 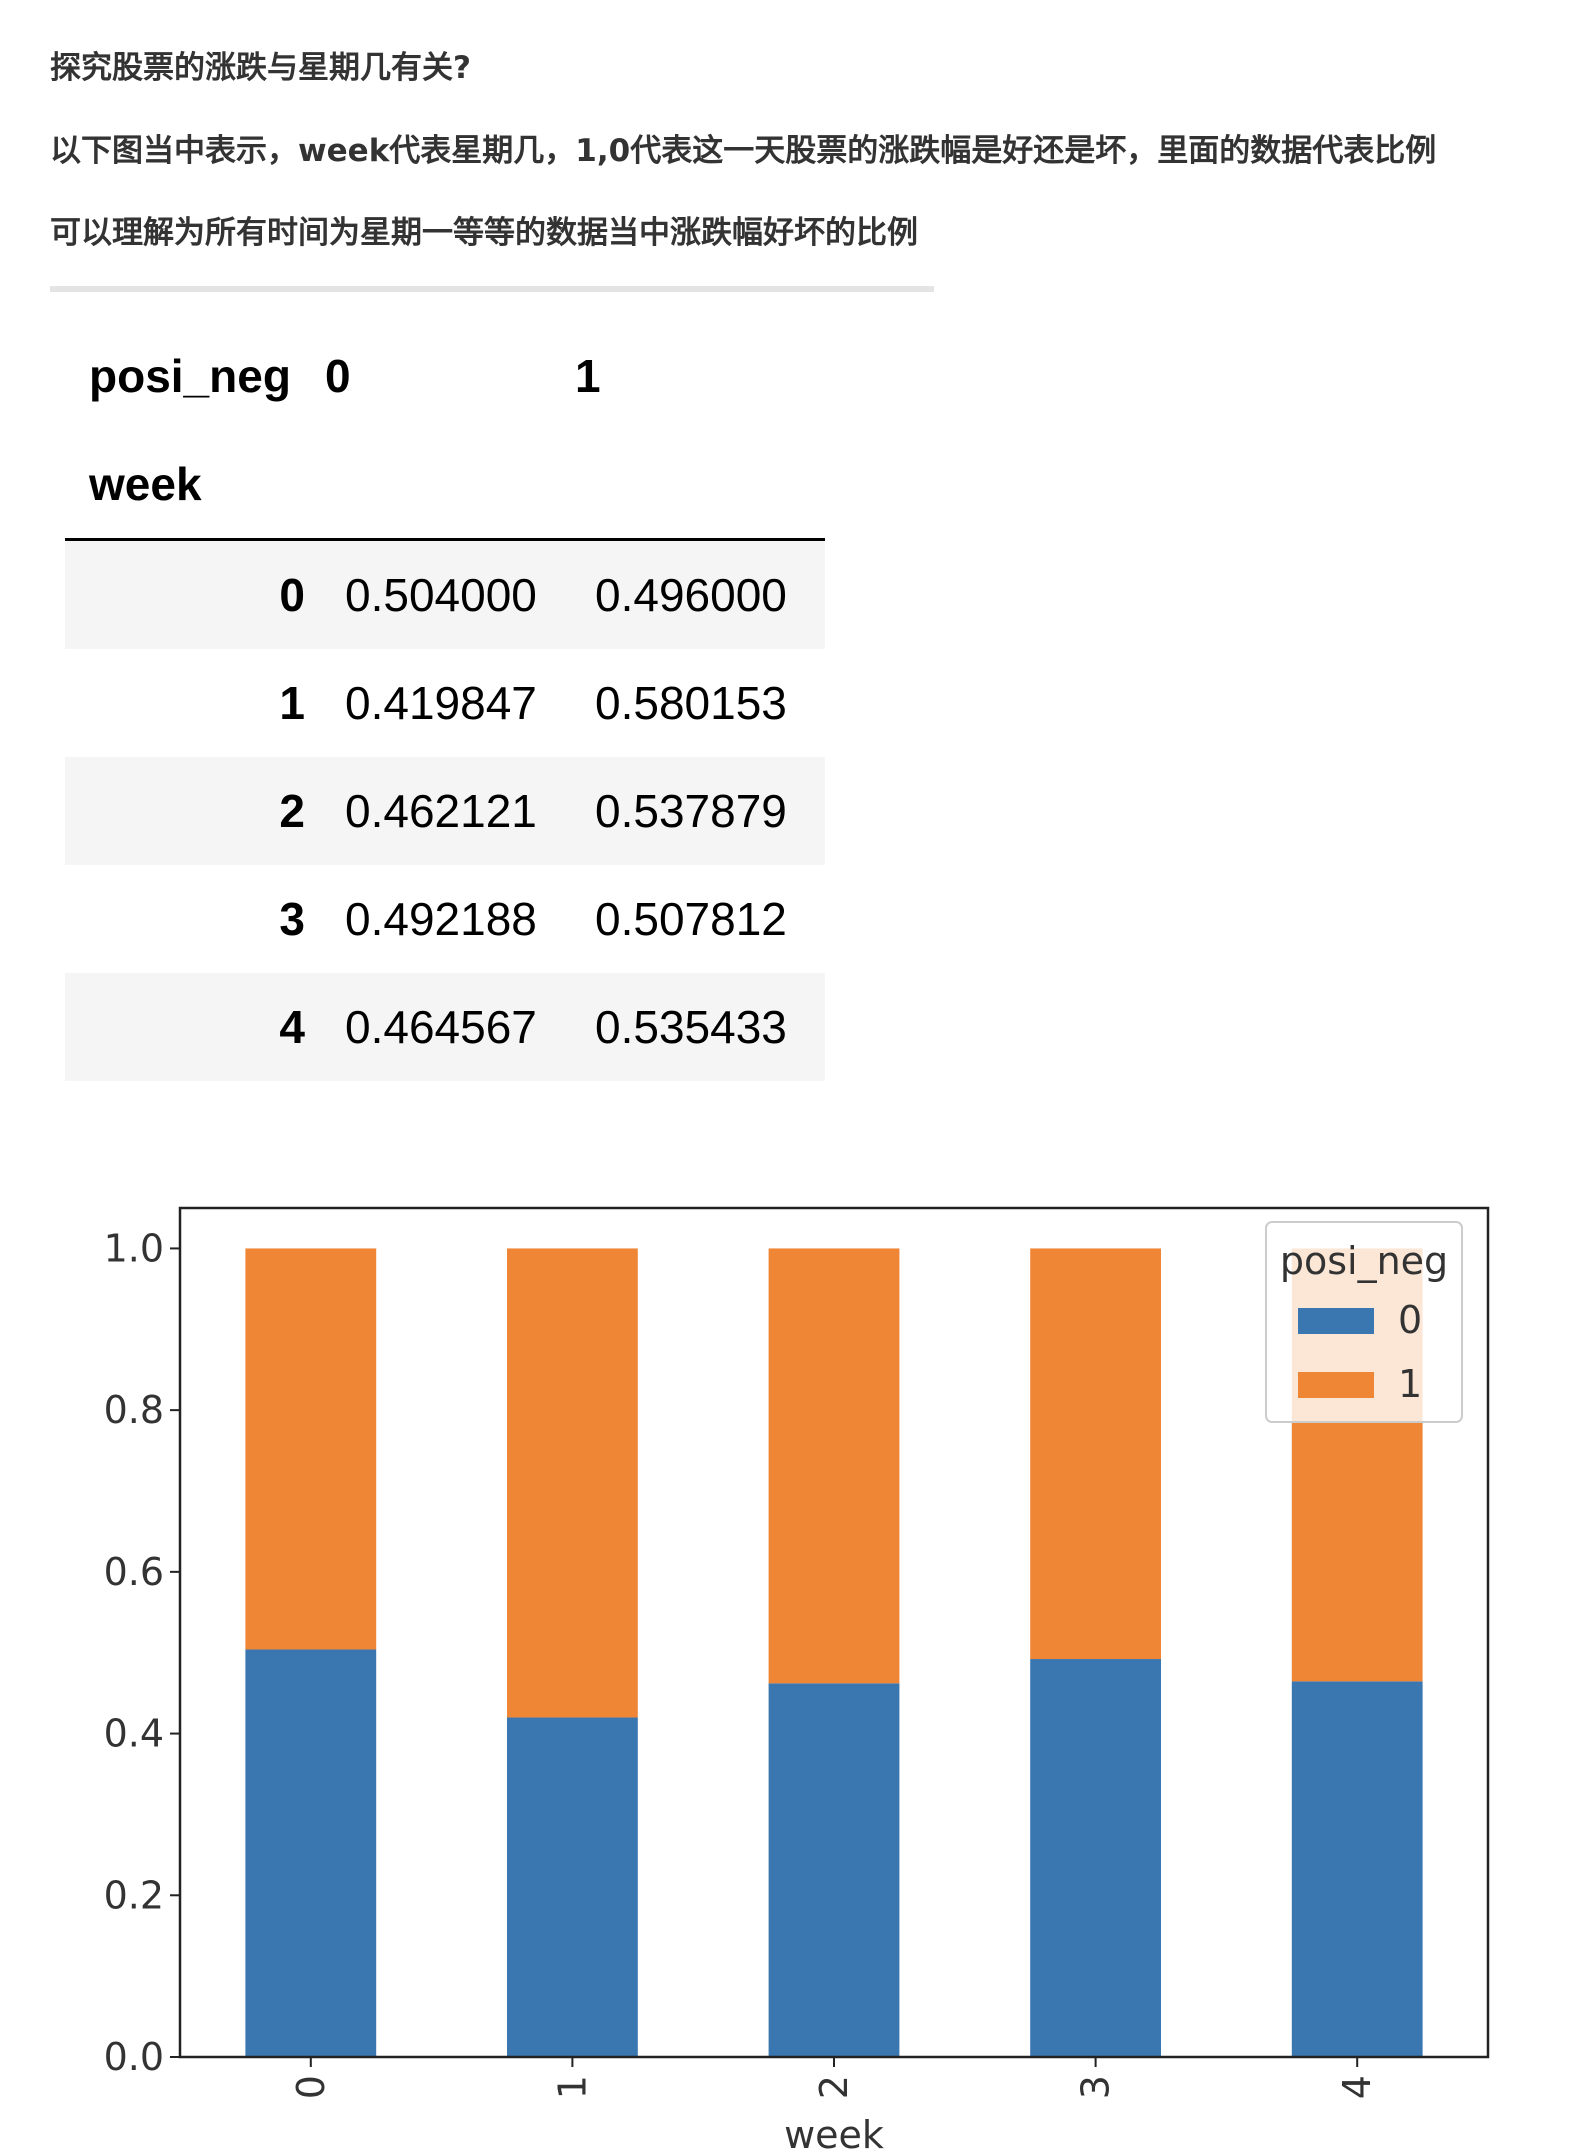 I want to click on x-tick-label: 4, so click(x=1357, y=2087).